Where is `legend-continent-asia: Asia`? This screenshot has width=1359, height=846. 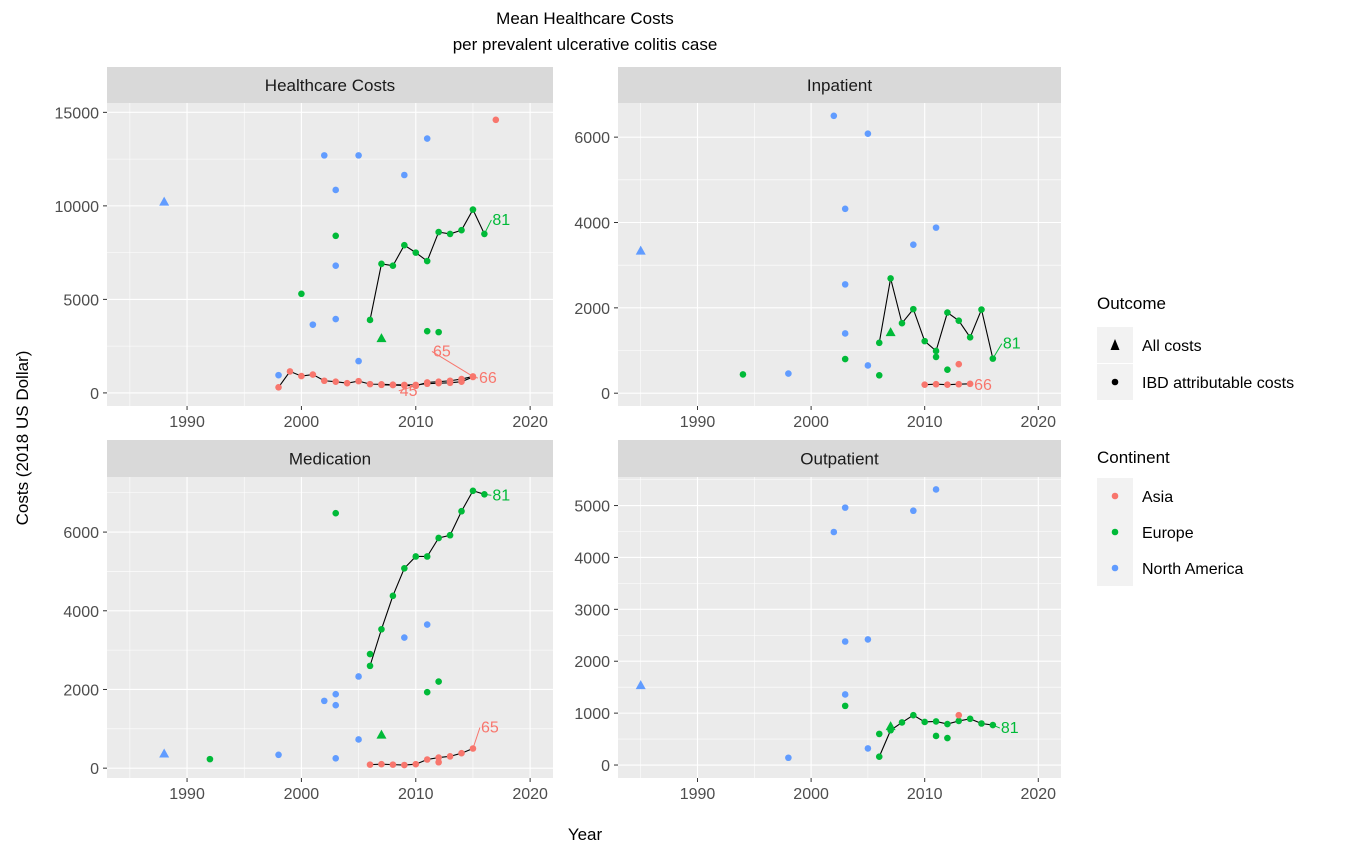
legend-continent-asia: Asia is located at coordinates (1157, 497).